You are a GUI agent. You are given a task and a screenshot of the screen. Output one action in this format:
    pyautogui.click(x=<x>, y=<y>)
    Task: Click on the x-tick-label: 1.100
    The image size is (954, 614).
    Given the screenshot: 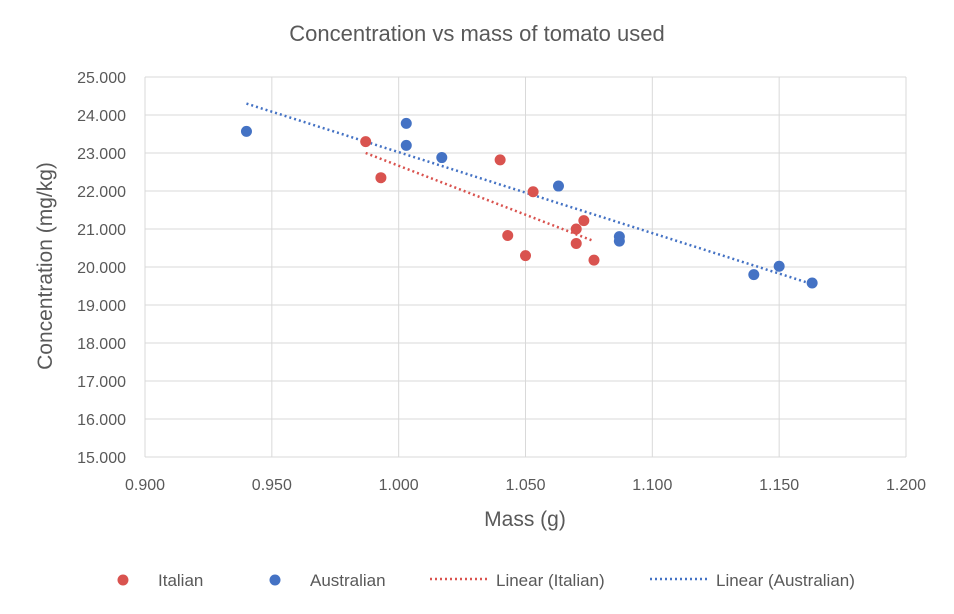 What is the action you would take?
    pyautogui.click(x=652, y=485)
    